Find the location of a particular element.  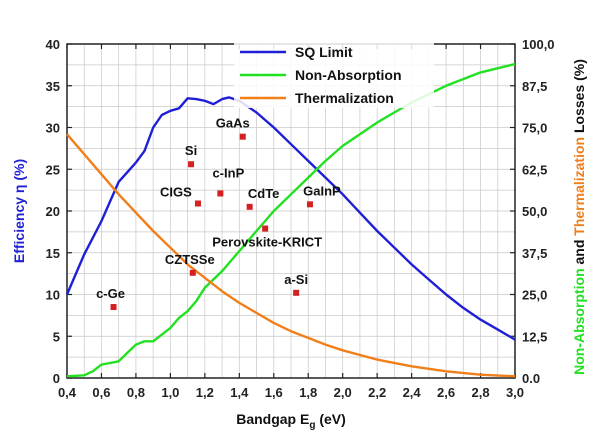

y-tick-label: 15 is located at coordinates (53, 253).